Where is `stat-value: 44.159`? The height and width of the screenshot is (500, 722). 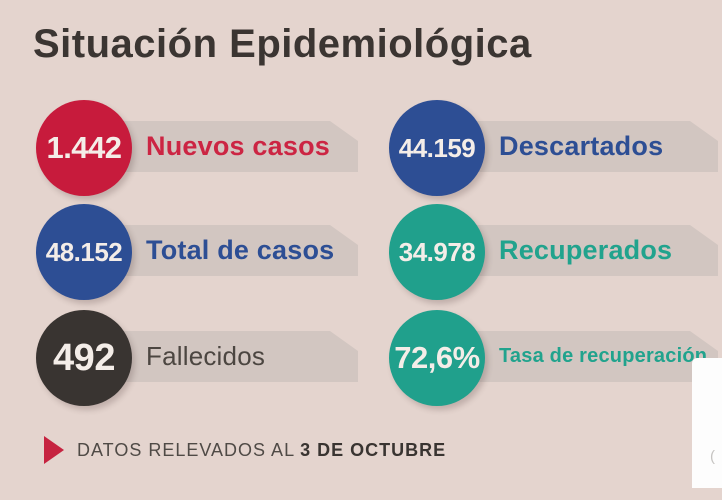 stat-value: 44.159 is located at coordinates (437, 147).